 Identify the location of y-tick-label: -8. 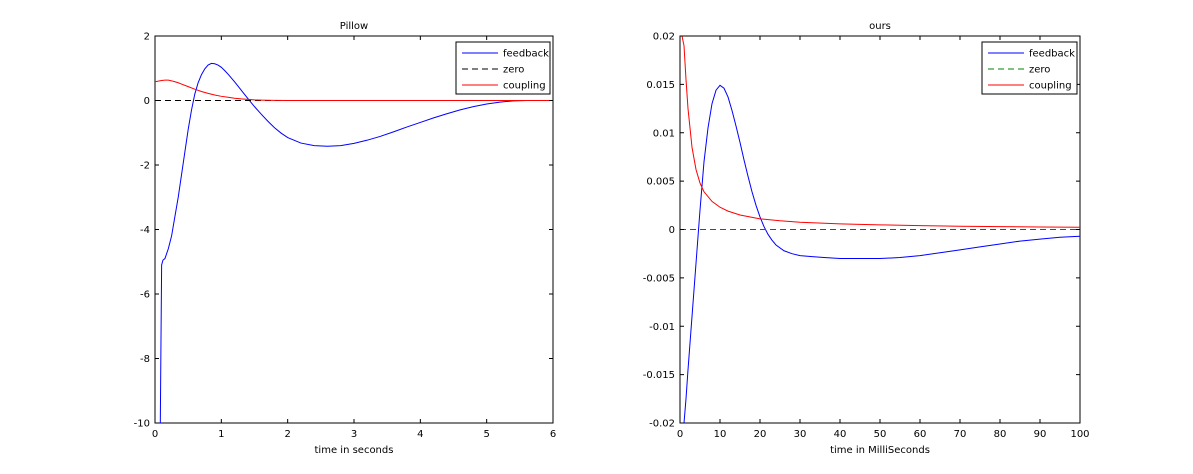
(145, 359).